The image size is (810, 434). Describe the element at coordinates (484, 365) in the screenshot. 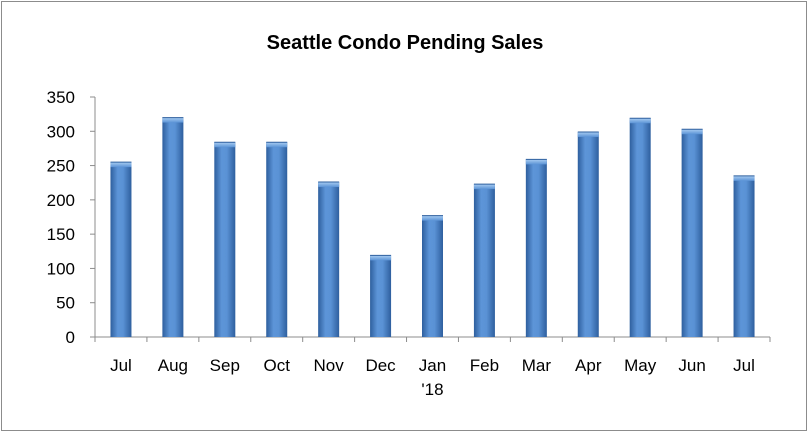

I see `x-tick-label: Feb` at that location.